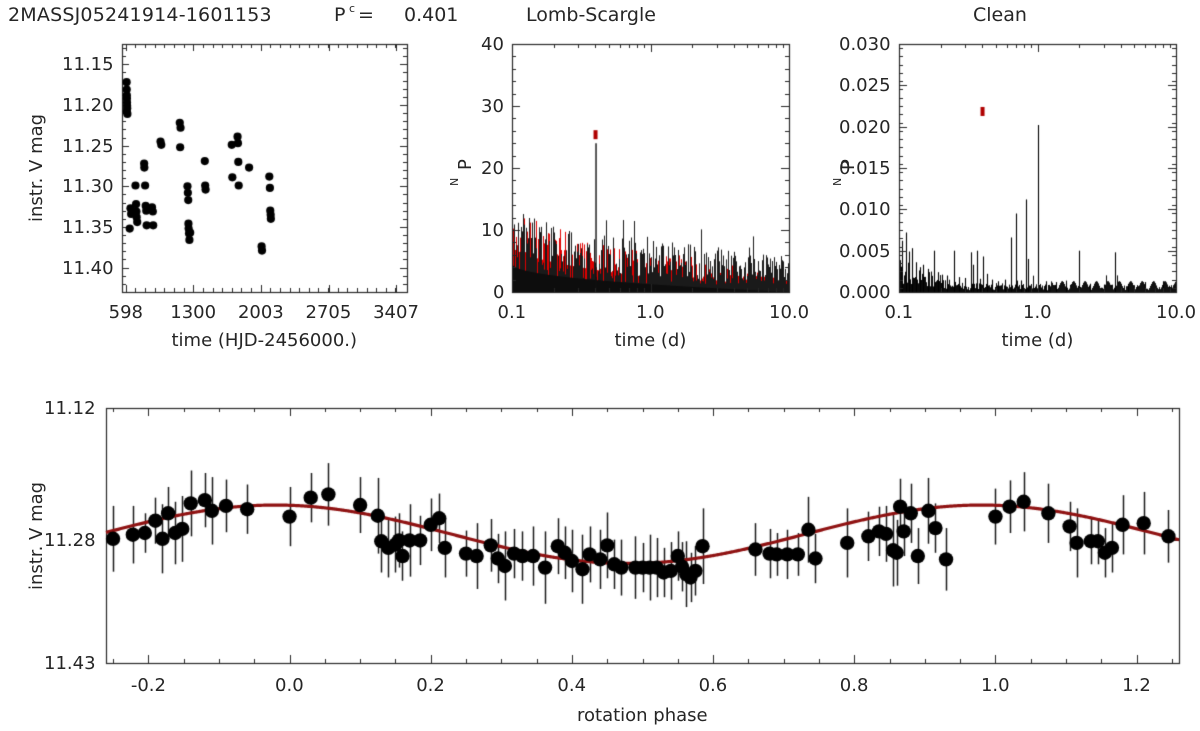 This screenshot has height=731, width=1200. I want to click on ph-xtick: 1.0, so click(995, 685).